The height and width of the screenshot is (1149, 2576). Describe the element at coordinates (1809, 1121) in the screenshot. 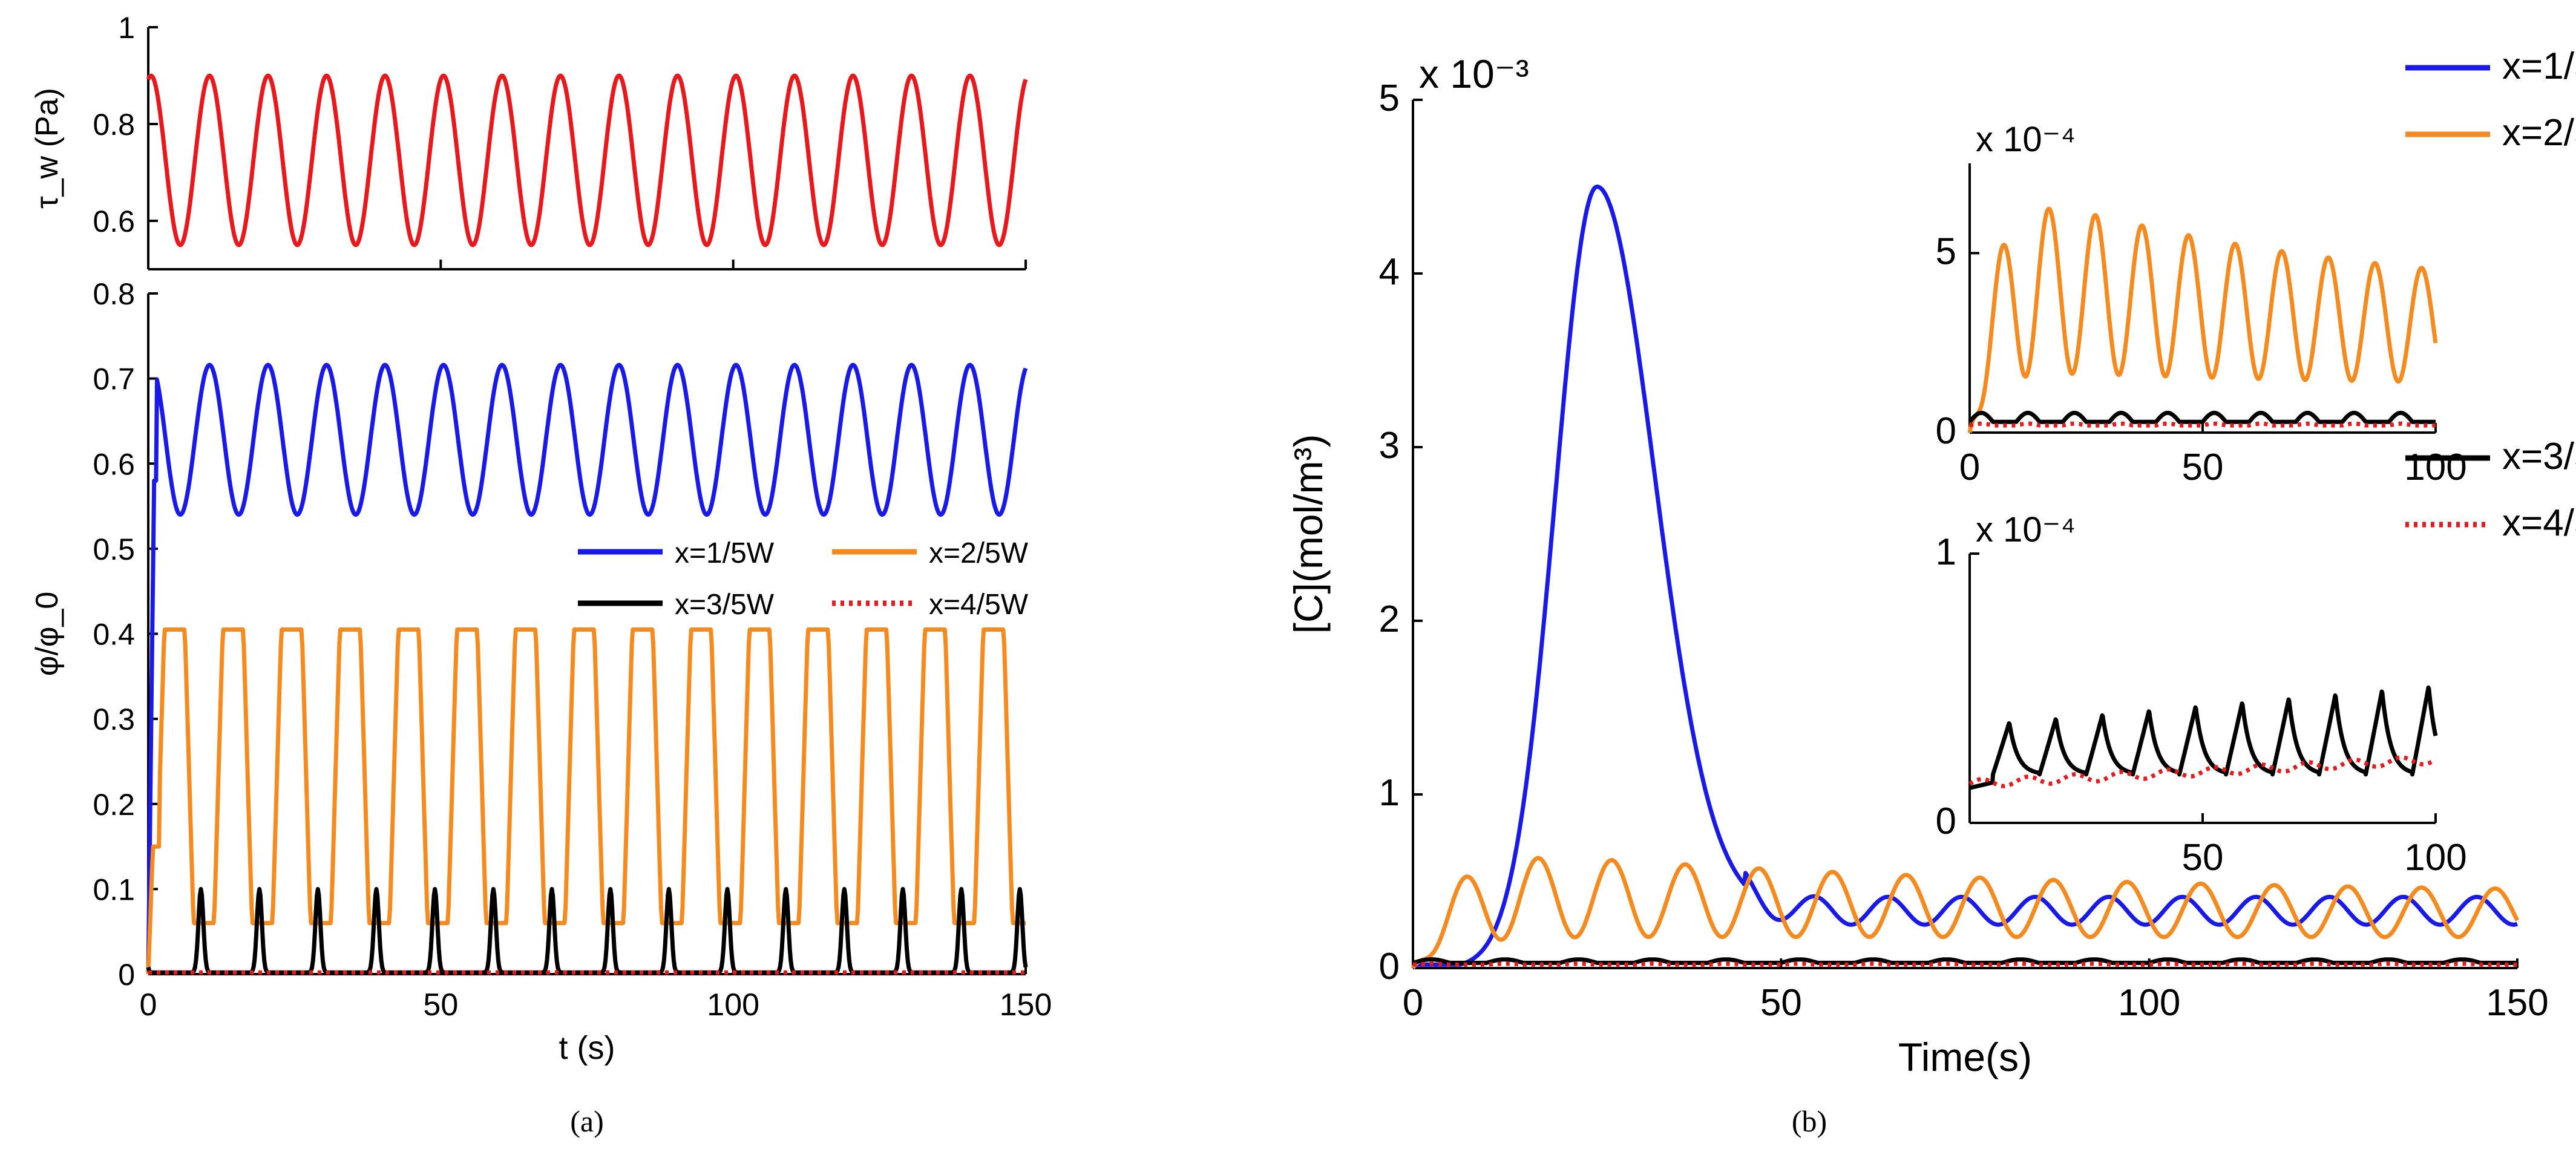

I see `panel-label-b: (b)` at that location.